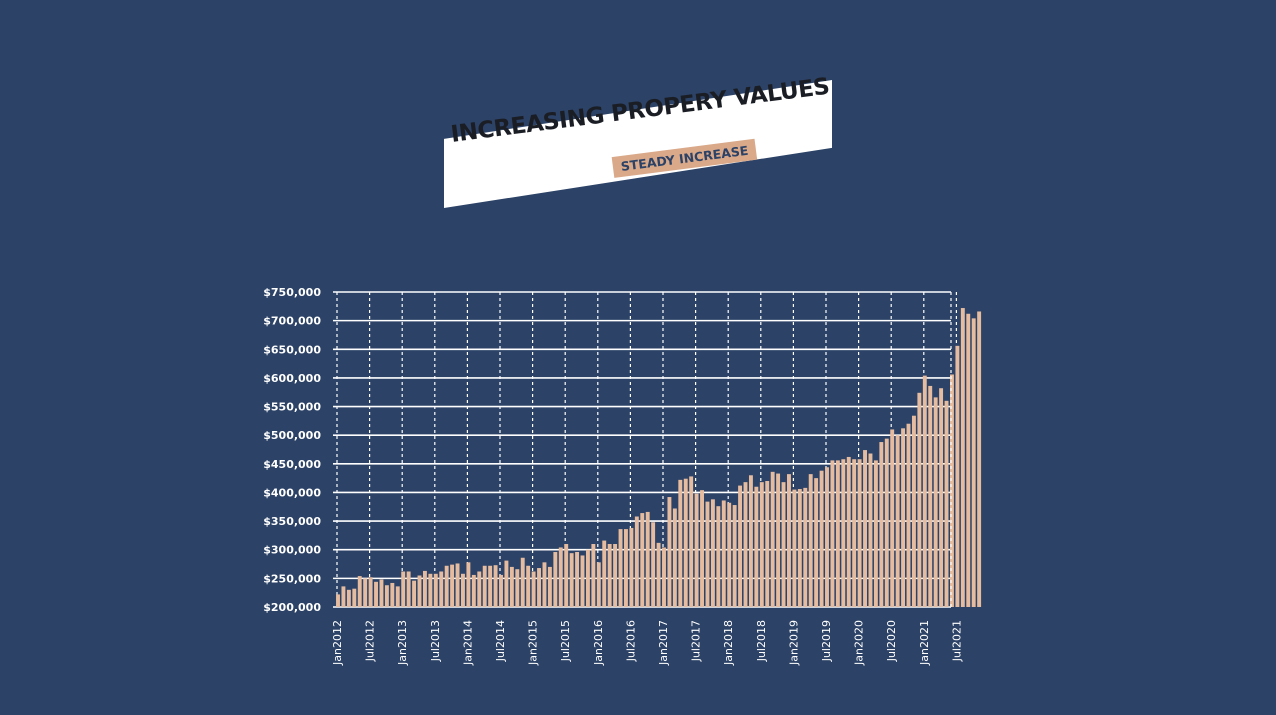 This screenshot has width=1276, height=715. What do you see at coordinates (696, 641) in the screenshot?
I see `x-tick-label: Jul2017` at bounding box center [696, 641].